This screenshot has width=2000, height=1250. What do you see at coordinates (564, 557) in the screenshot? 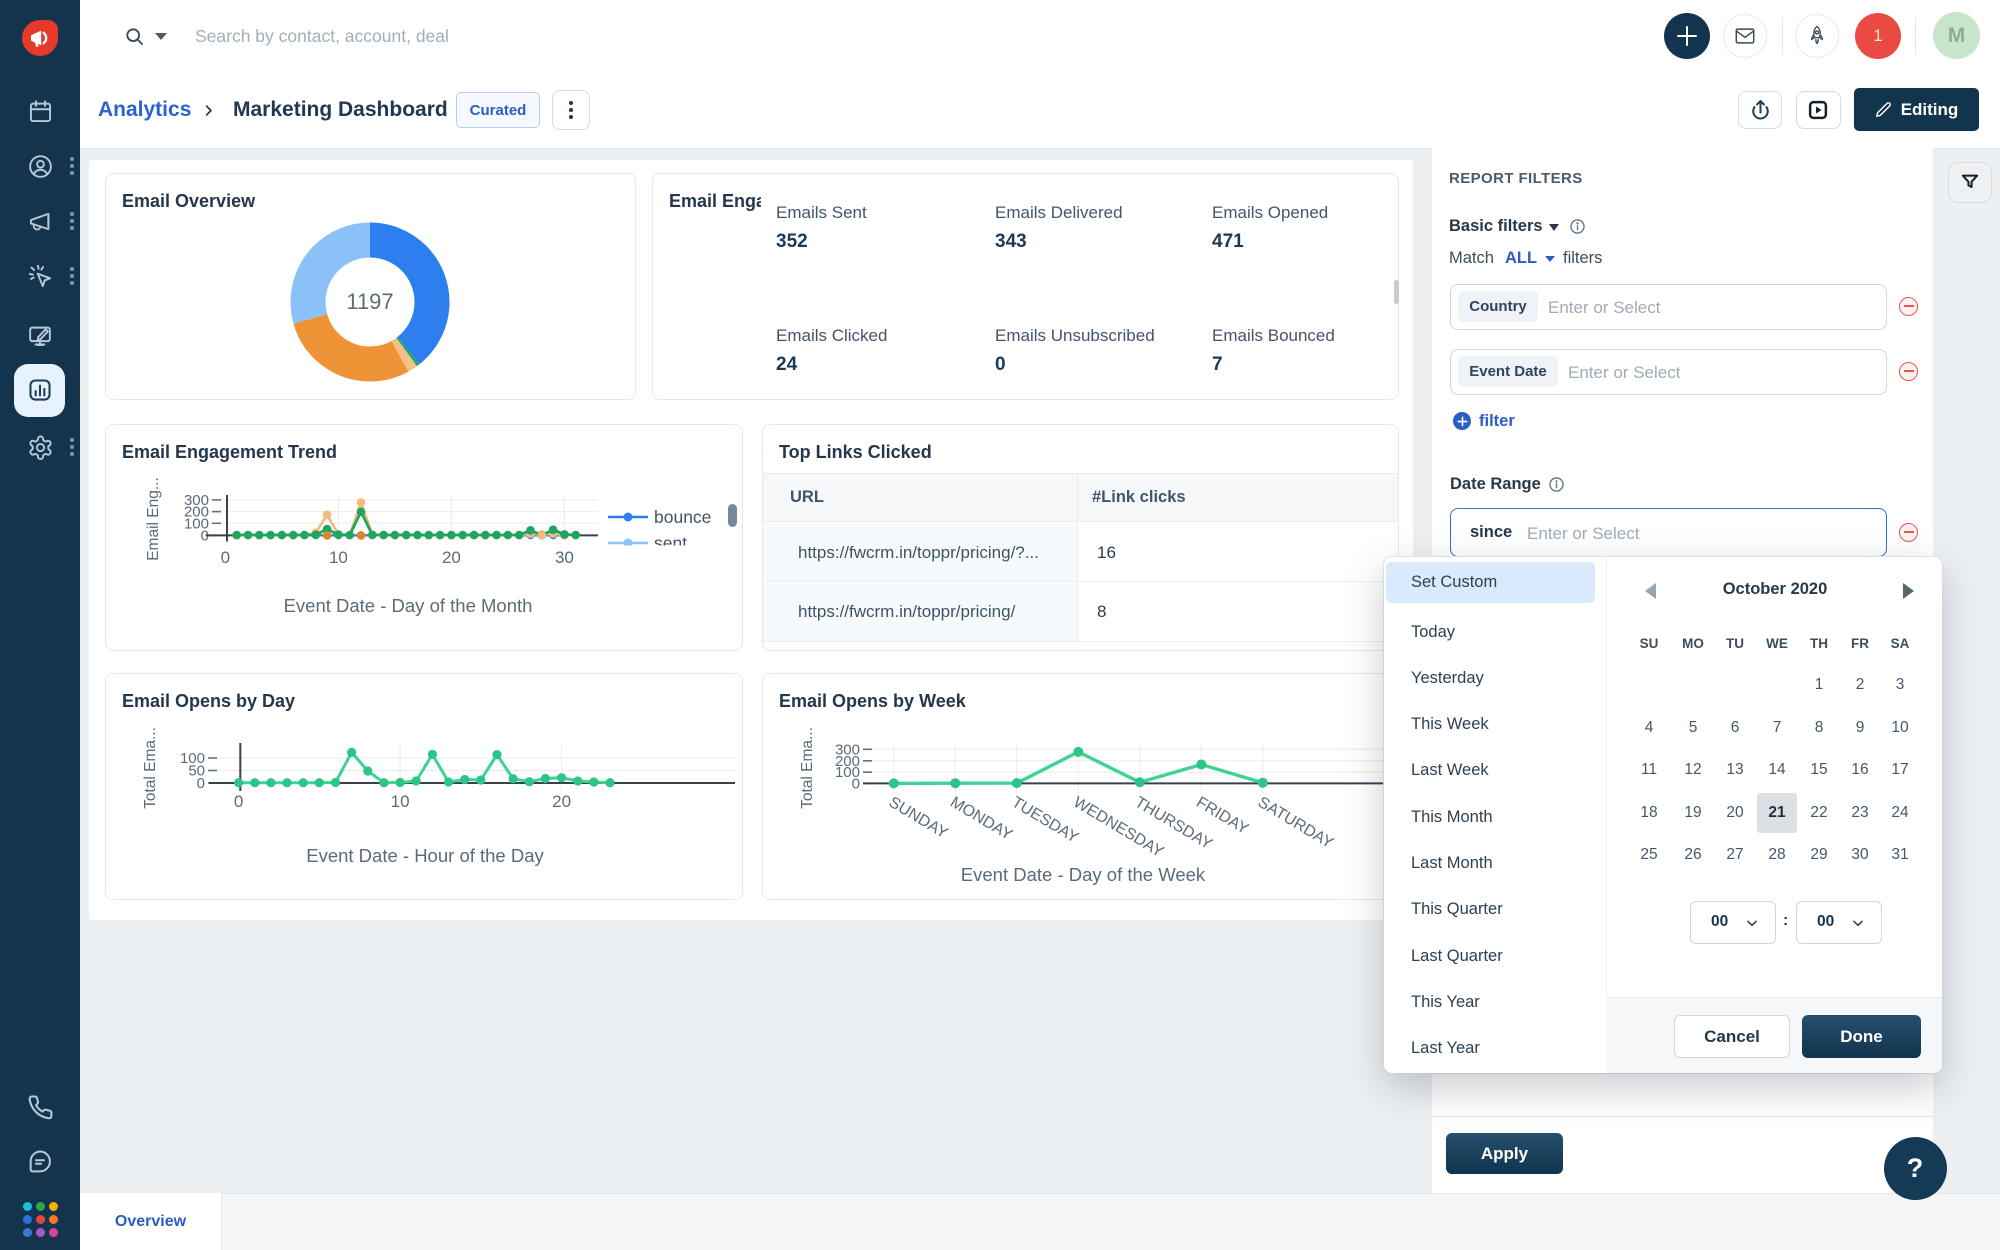
I see `svg-text: 30` at bounding box center [564, 557].